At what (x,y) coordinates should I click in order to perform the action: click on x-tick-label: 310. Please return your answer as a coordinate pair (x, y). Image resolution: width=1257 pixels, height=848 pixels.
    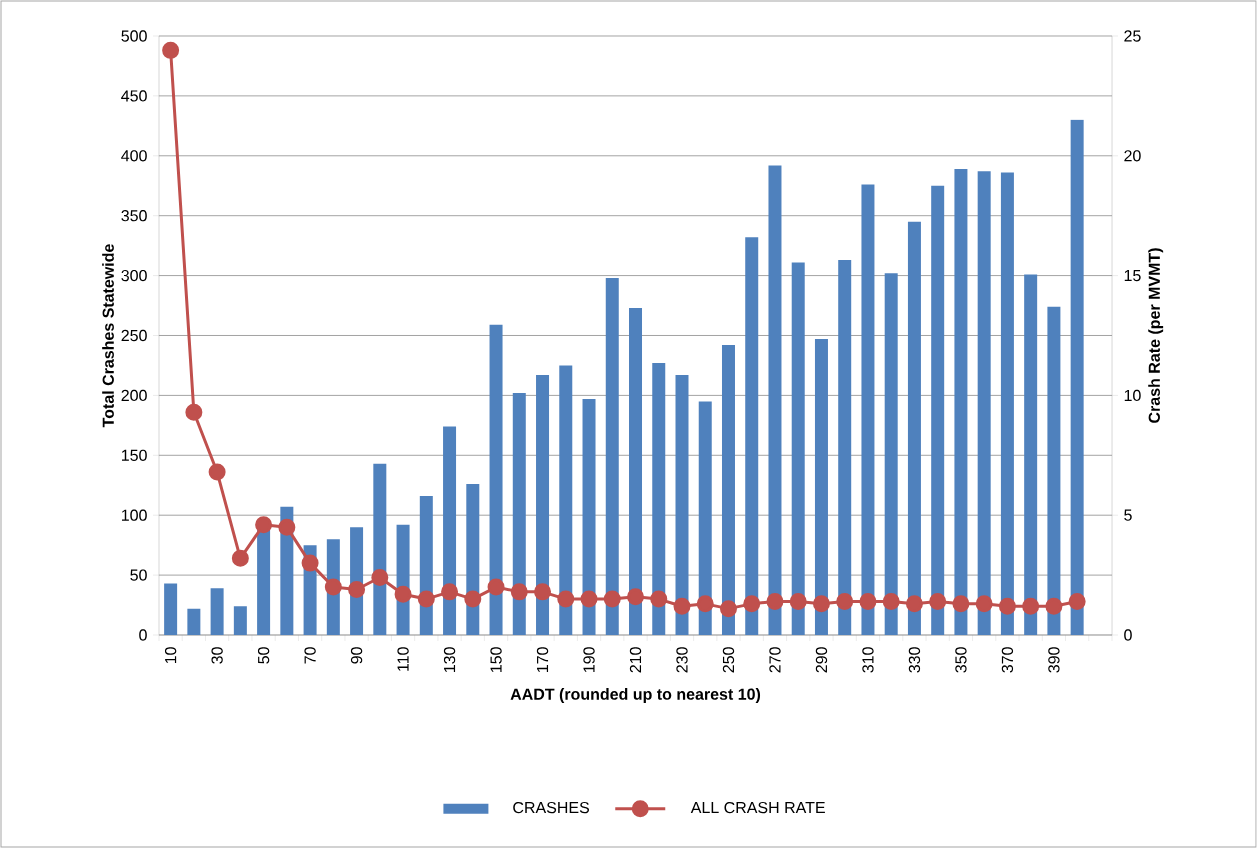
    Looking at the image, I should click on (868, 660).